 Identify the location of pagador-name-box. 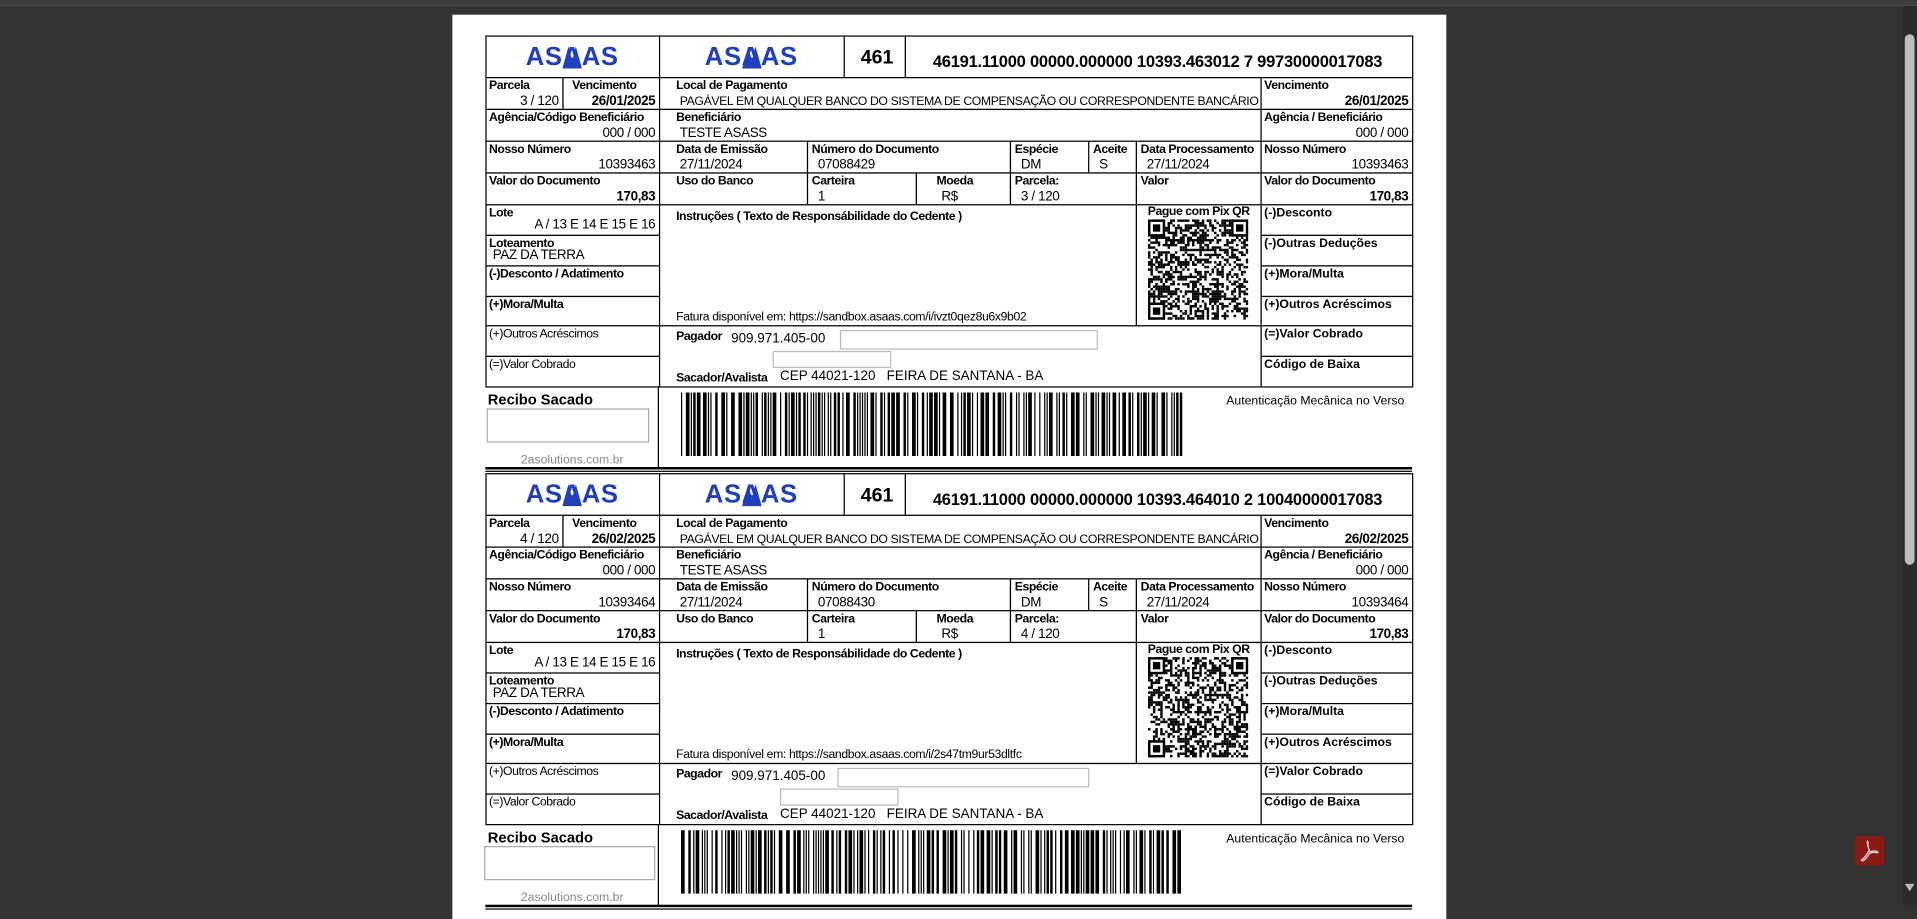
(963, 777).